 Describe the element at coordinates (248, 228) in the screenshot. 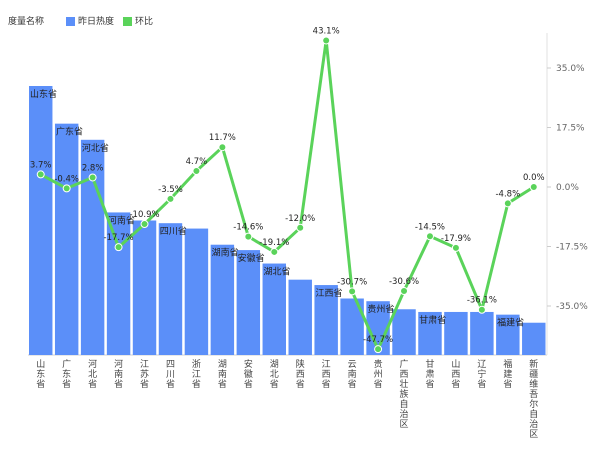

I see `line-point-label: -14.6%` at that location.